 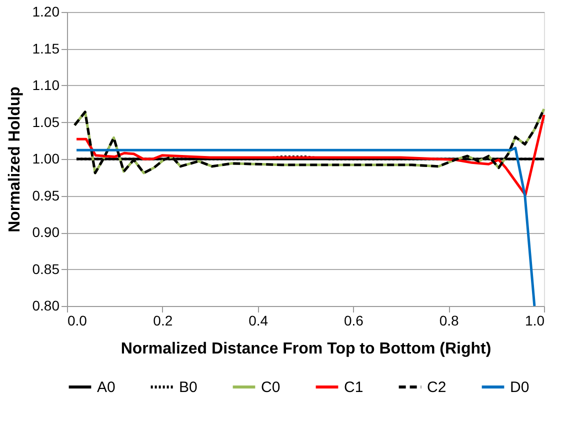 What do you see at coordinates (258, 320) in the screenshot?
I see `x-tick-label: 0.4` at bounding box center [258, 320].